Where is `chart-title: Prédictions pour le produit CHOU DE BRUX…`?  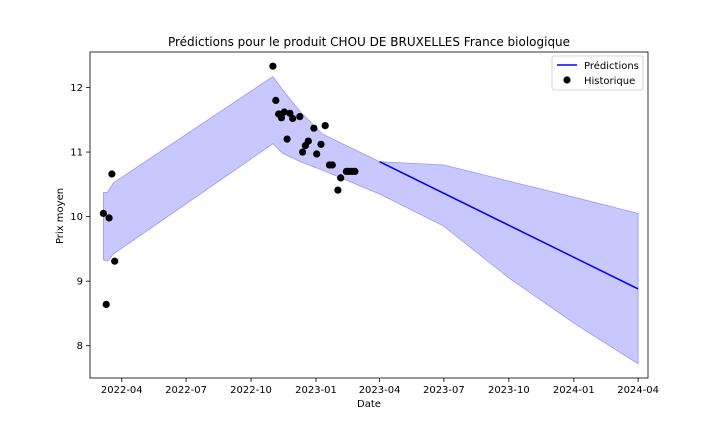 chart-title: Prédictions pour le produit CHOU DE BRUX… is located at coordinates (369, 42).